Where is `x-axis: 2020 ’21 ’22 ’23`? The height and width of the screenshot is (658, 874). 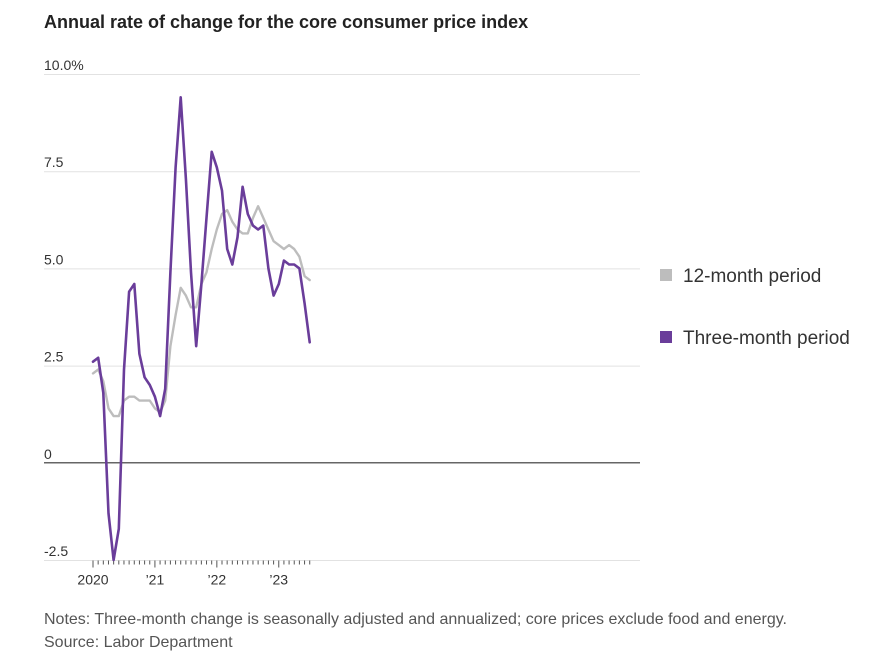
x-axis: 2020 ’21 ’22 ’23 is located at coordinates (194, 574).